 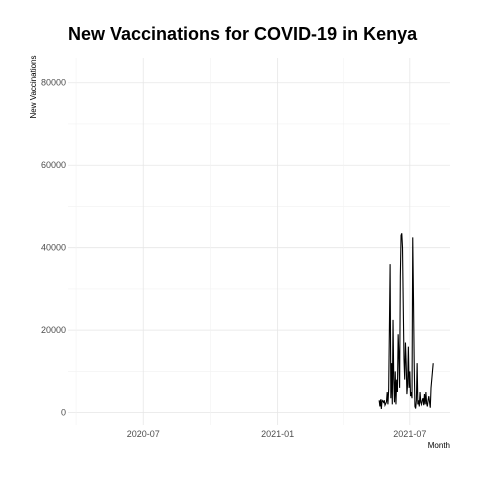 I want to click on chart-title: New Vaccinations for COVID-19 in Kenya, so click(x=243, y=34).